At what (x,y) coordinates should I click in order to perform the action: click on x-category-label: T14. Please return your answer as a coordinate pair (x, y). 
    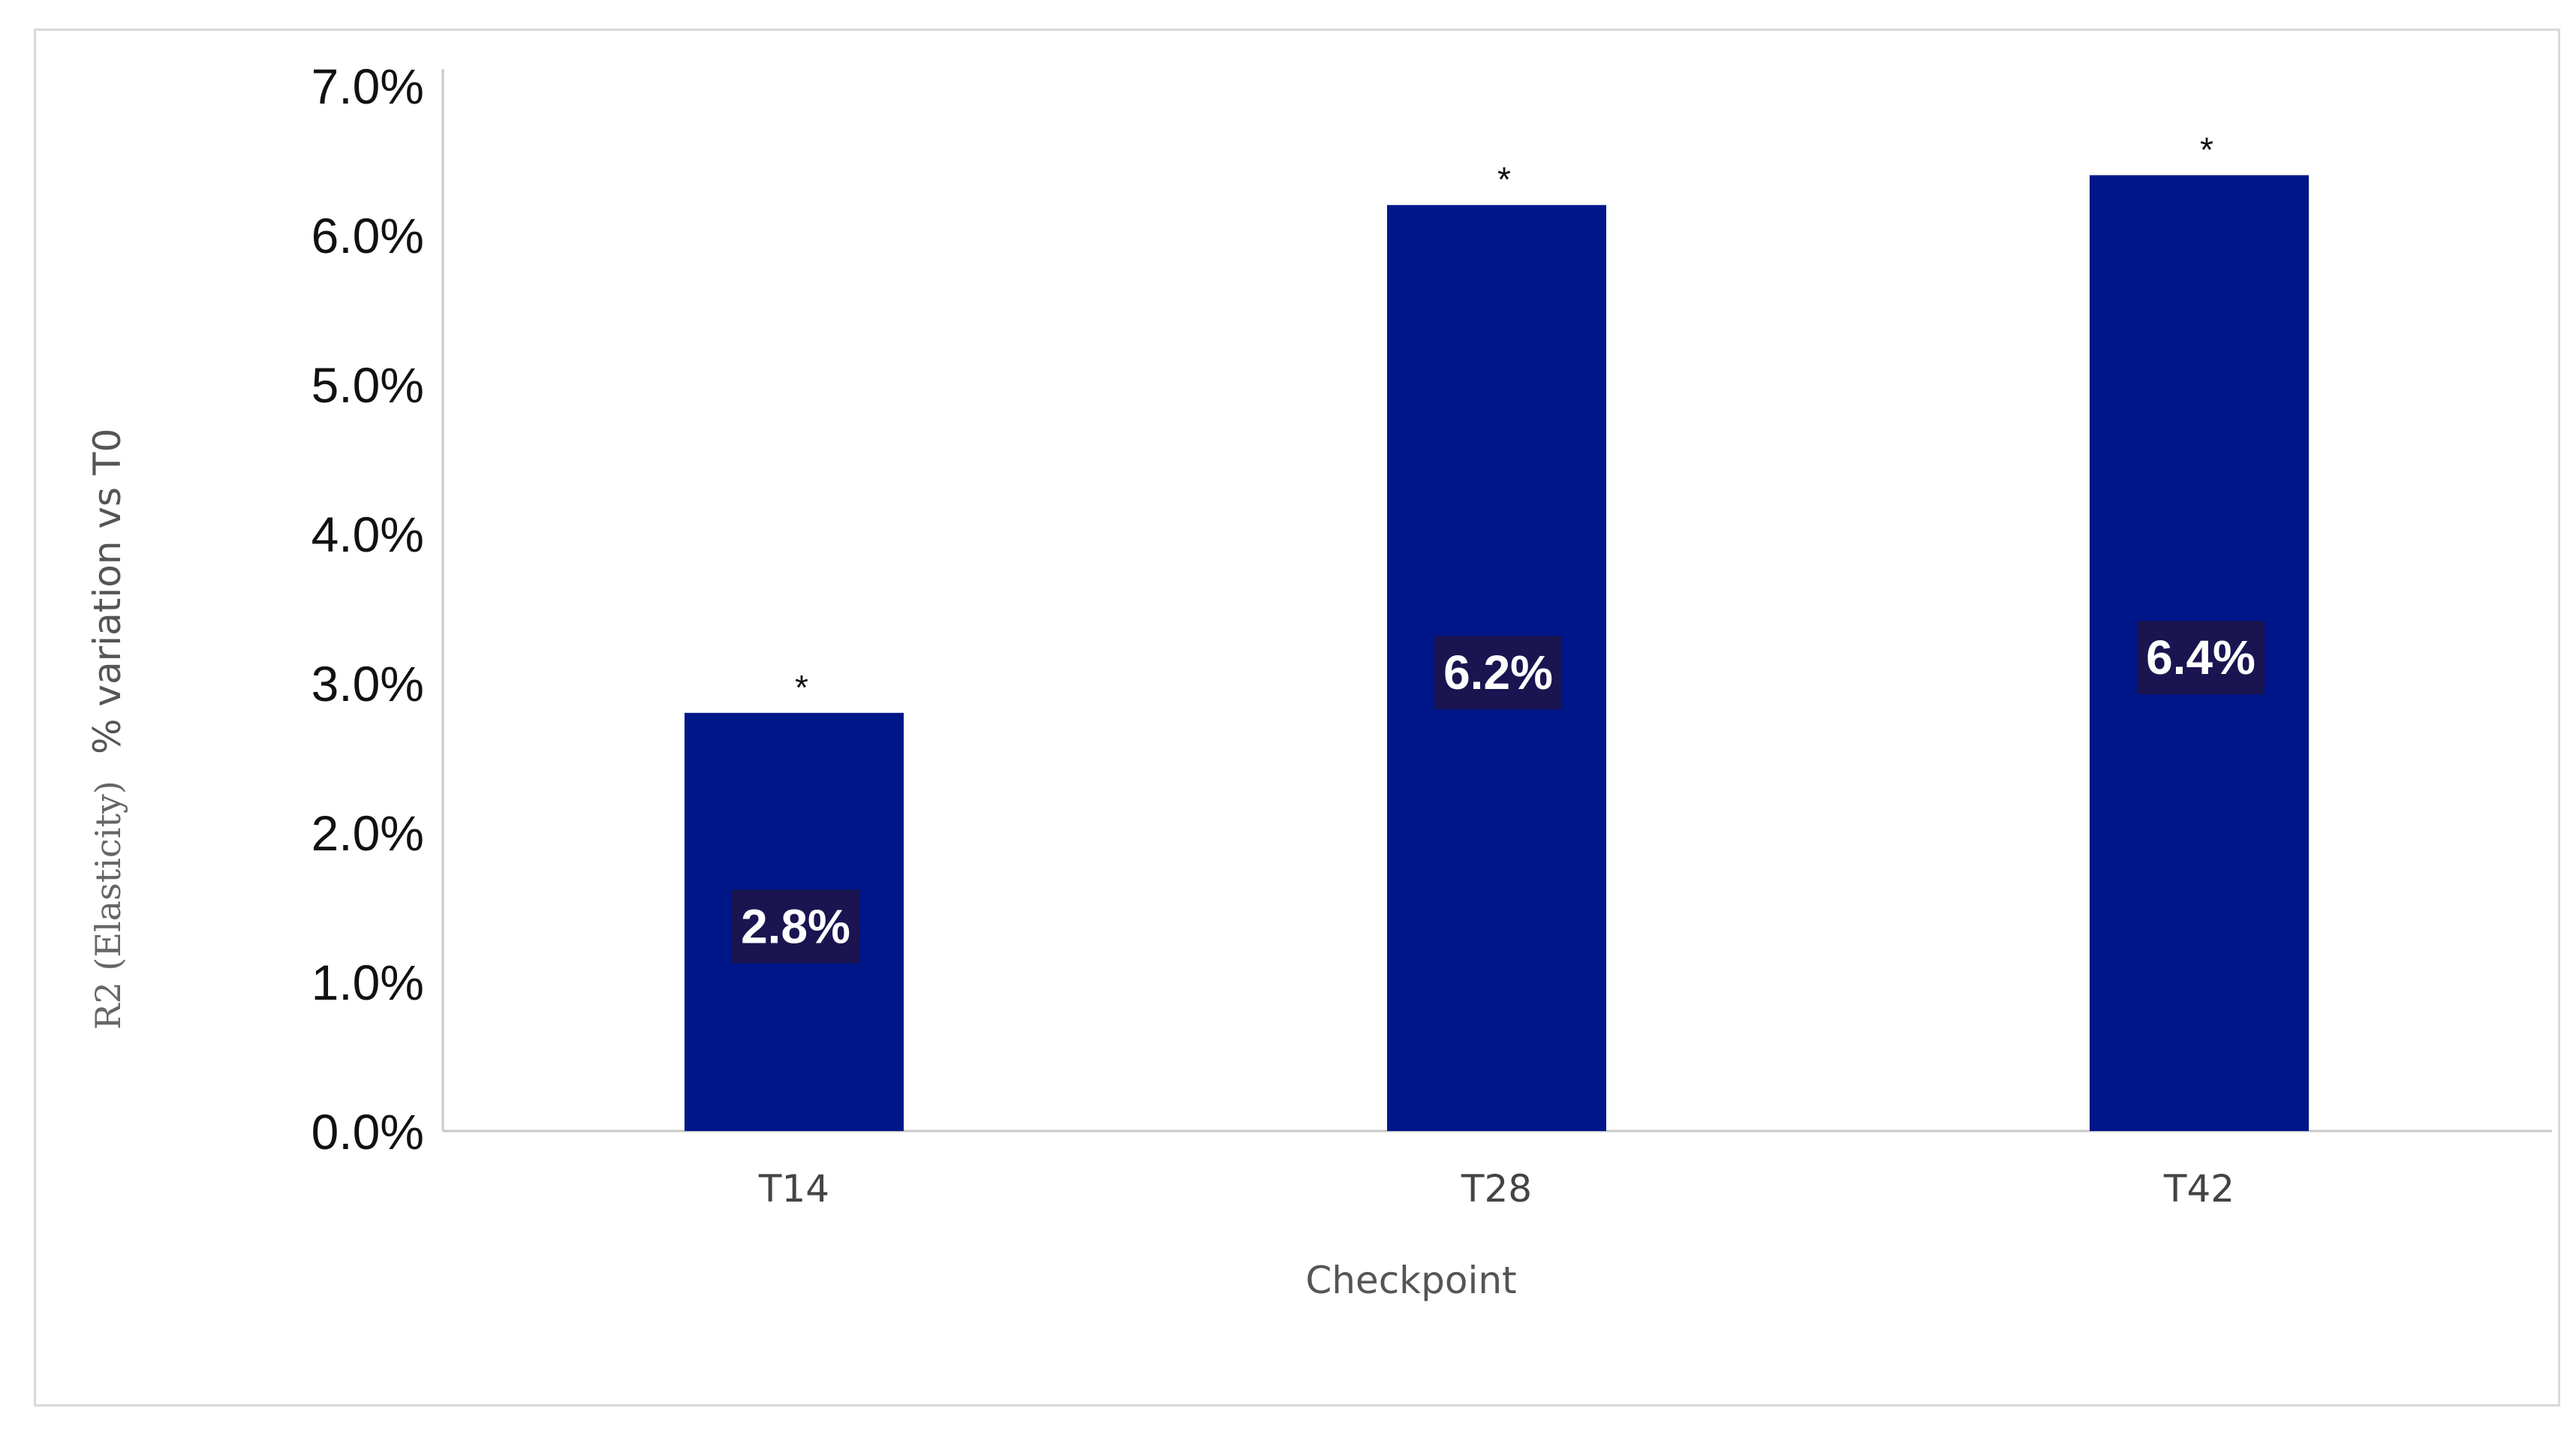
    Looking at the image, I should click on (793, 1189).